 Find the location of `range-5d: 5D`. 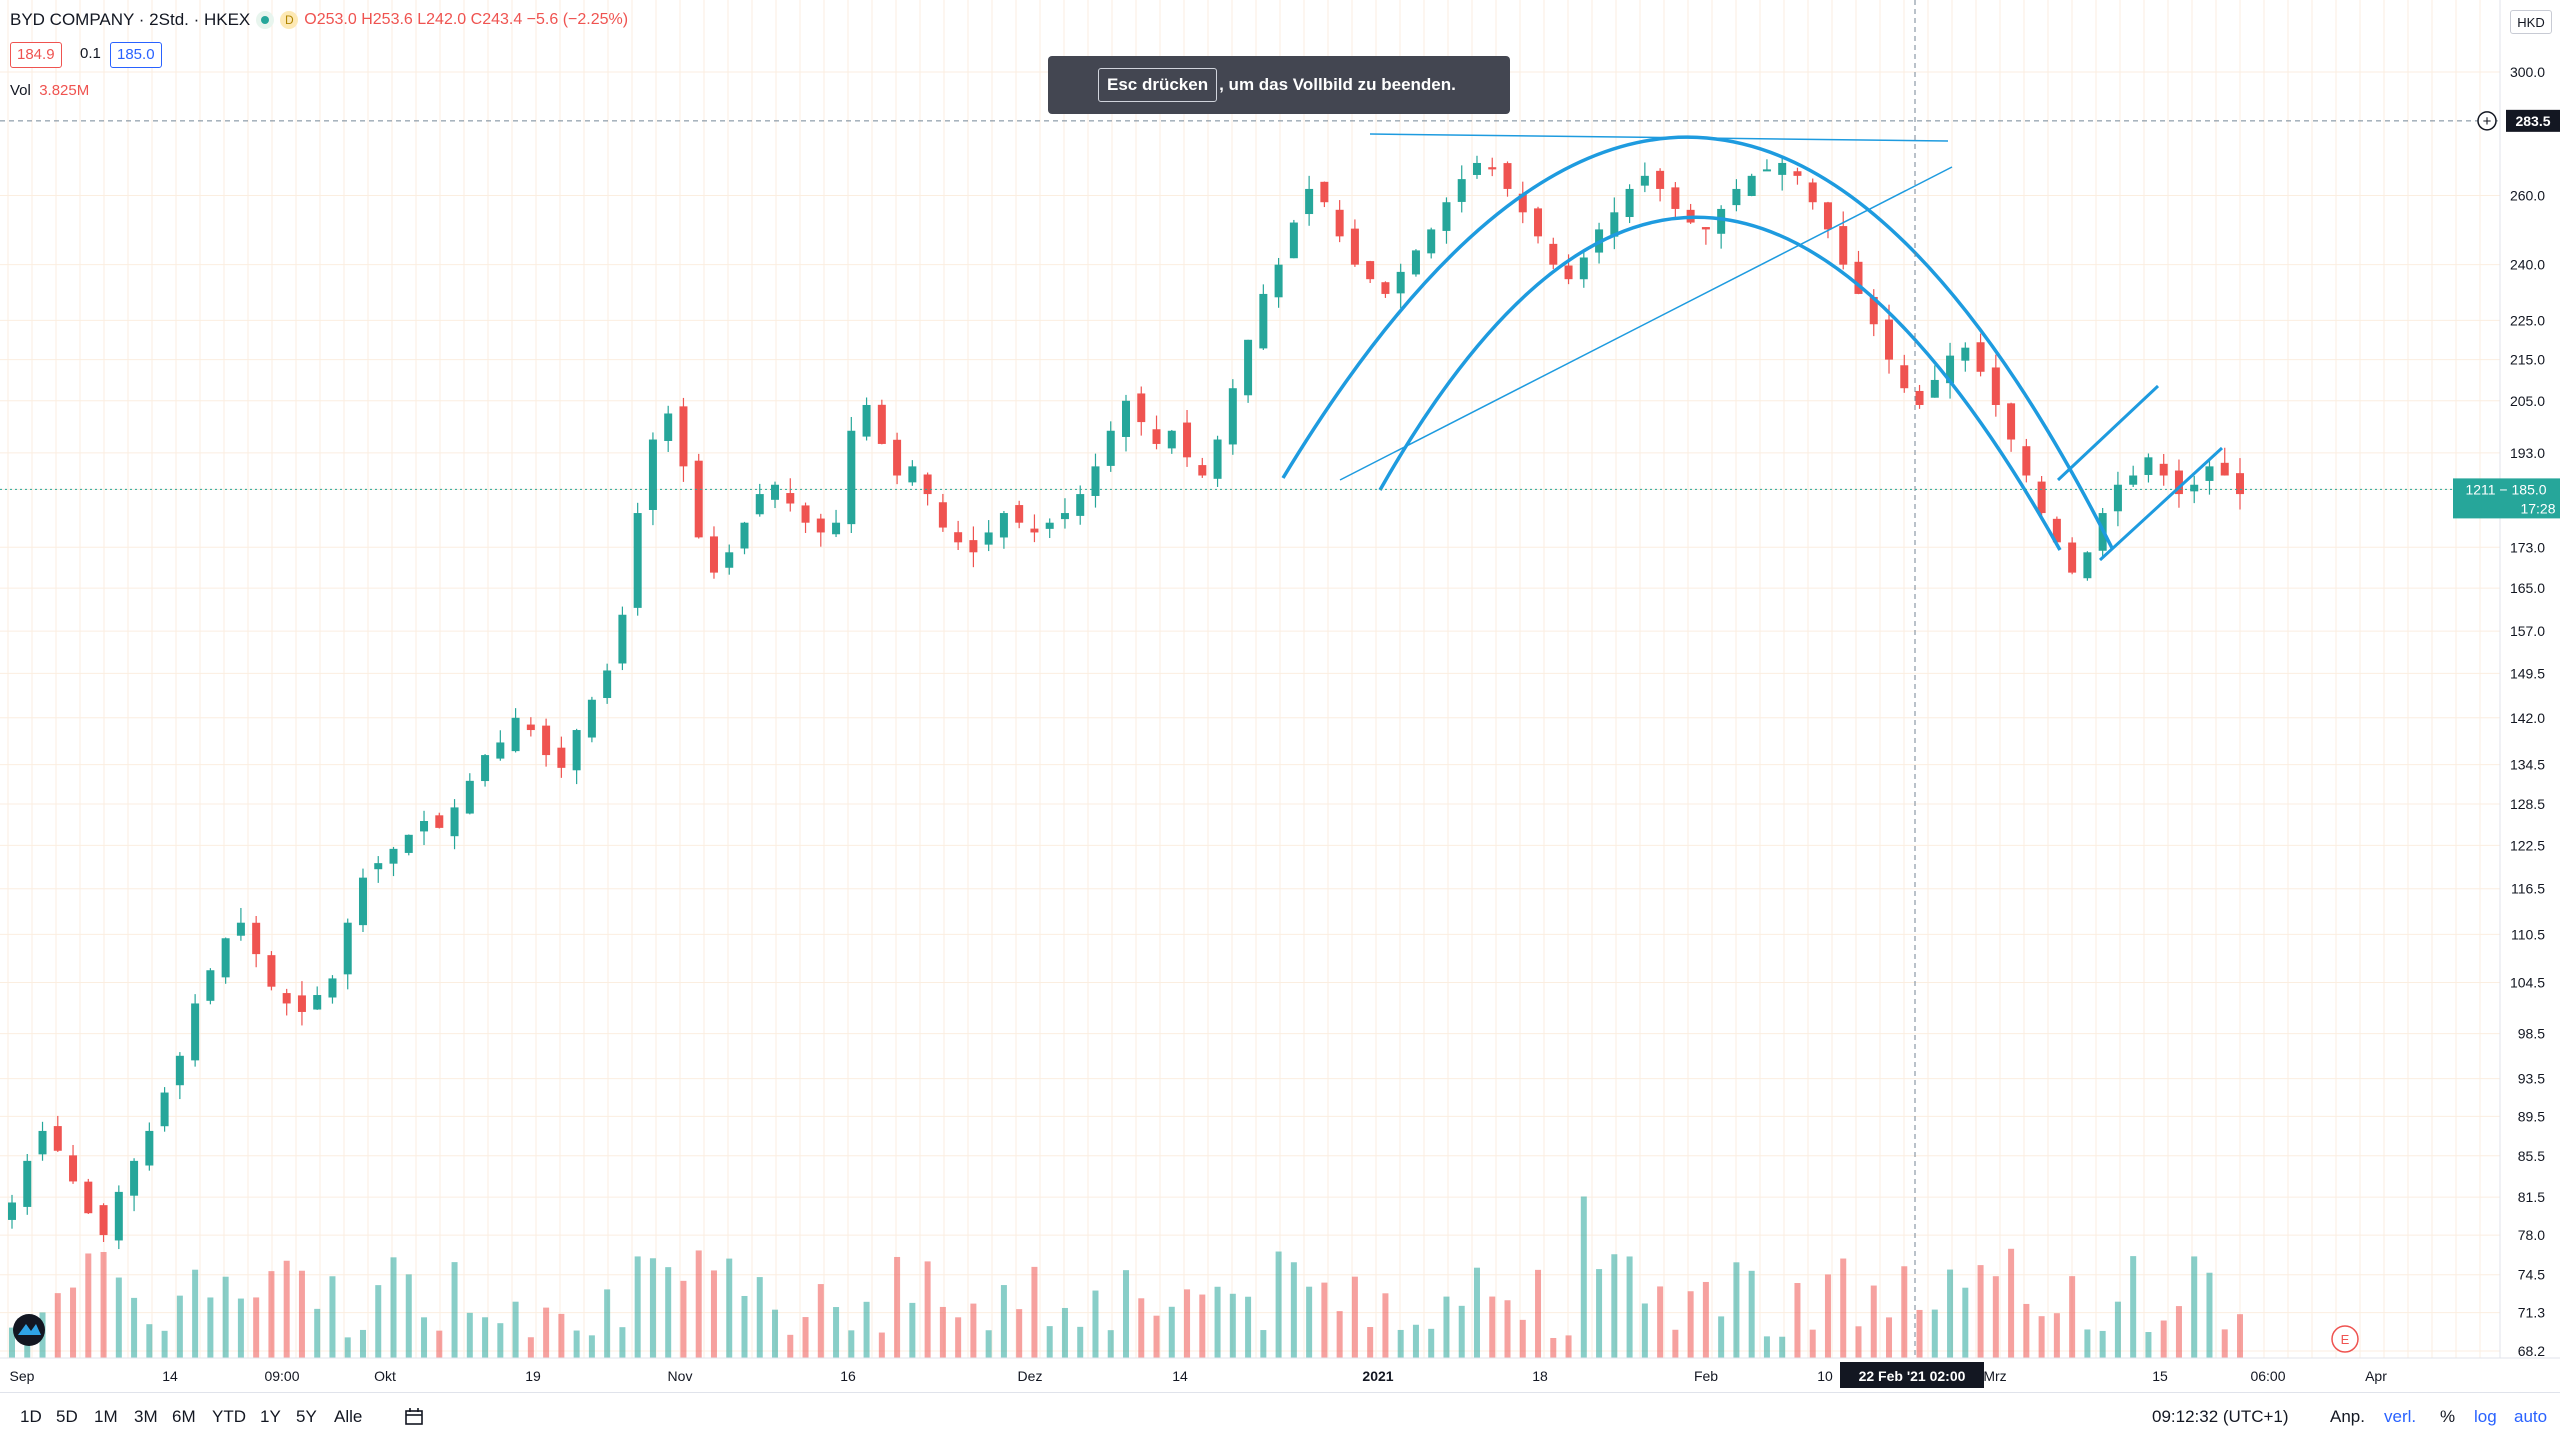

range-5d: 5D is located at coordinates (67, 1416).